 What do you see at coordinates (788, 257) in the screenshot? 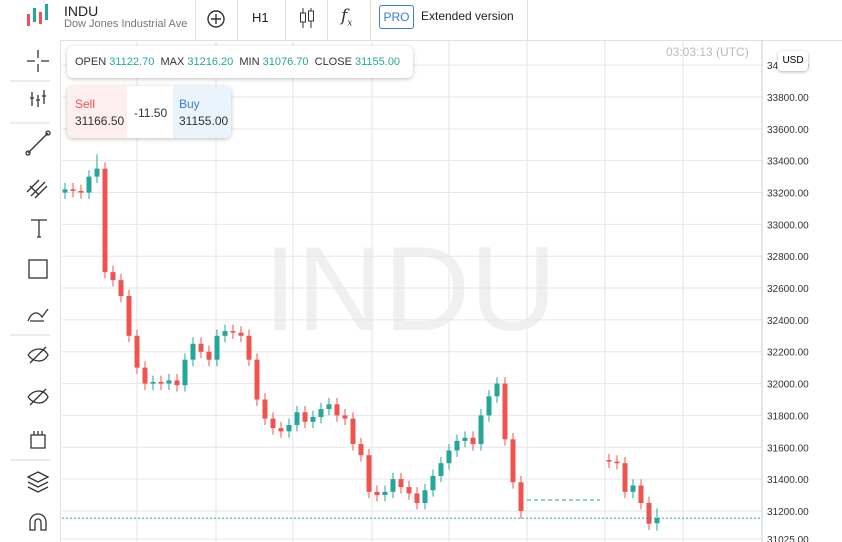
I see `y-tick-label: 32800.00` at bounding box center [788, 257].